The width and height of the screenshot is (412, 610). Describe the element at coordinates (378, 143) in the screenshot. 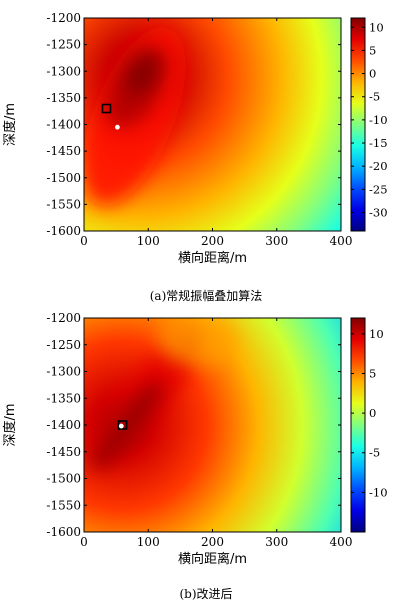

I see `colorbar-tick-label: -15` at that location.